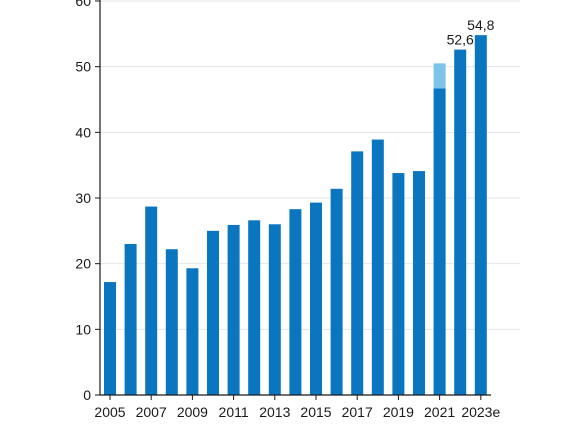 The height and width of the screenshot is (434, 580). I want to click on x-tick-label-2023e: 2023e, so click(480, 412).